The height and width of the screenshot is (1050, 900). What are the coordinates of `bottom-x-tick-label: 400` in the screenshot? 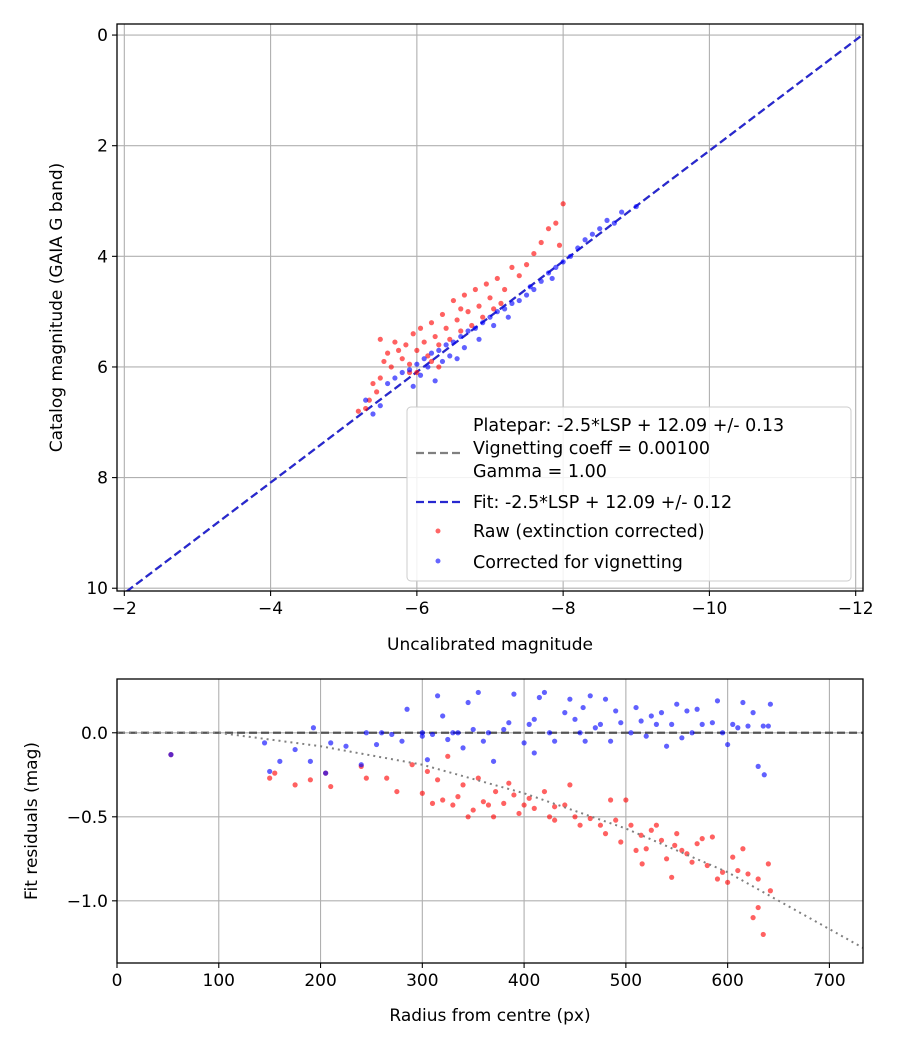 It's located at (524, 981).